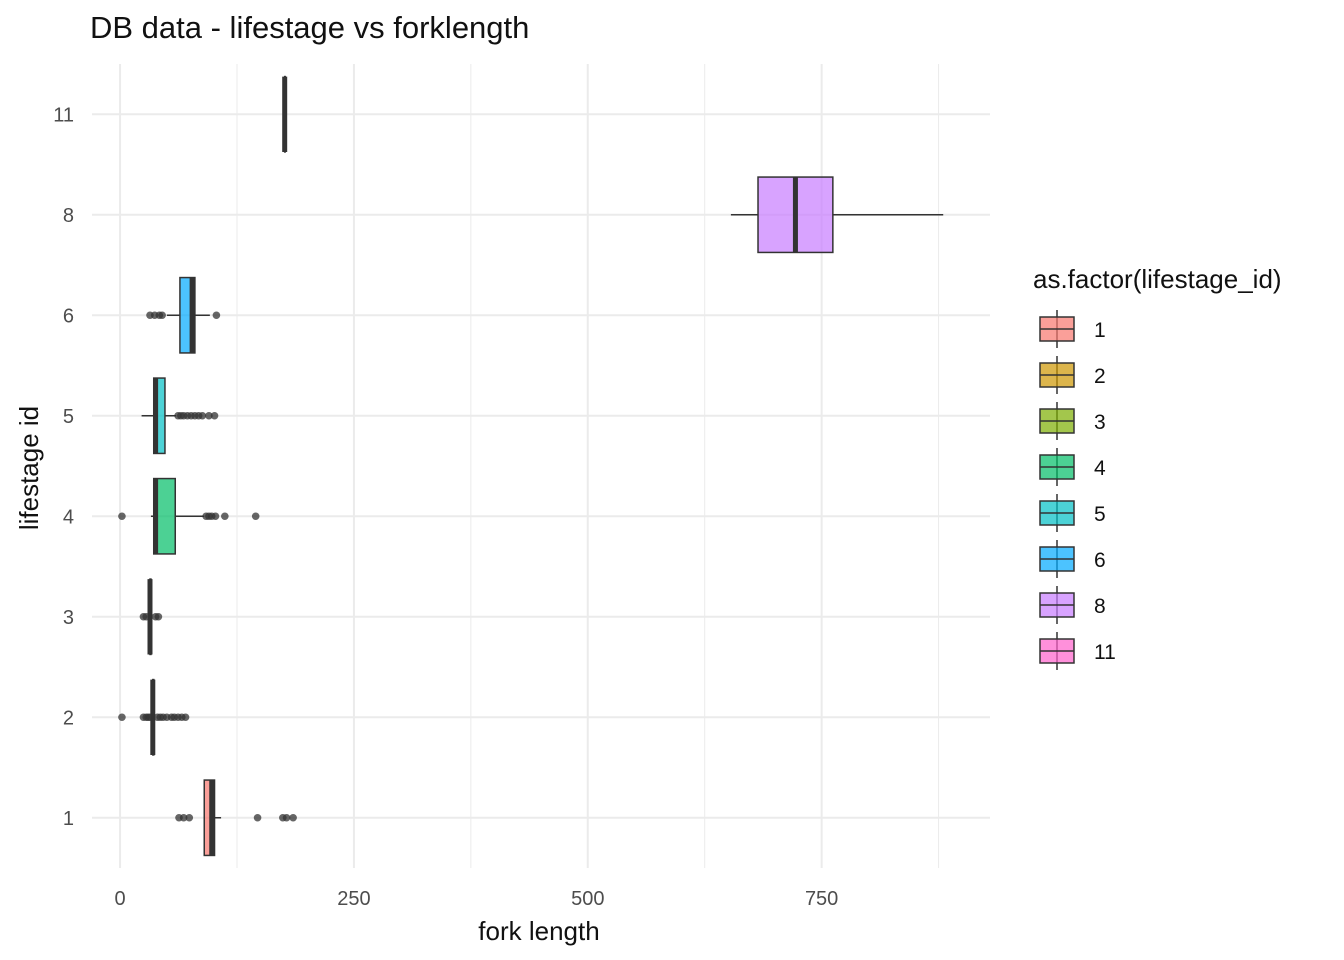  Describe the element at coordinates (1072, 421) in the screenshot. I see `legend-key-3: 3` at that location.